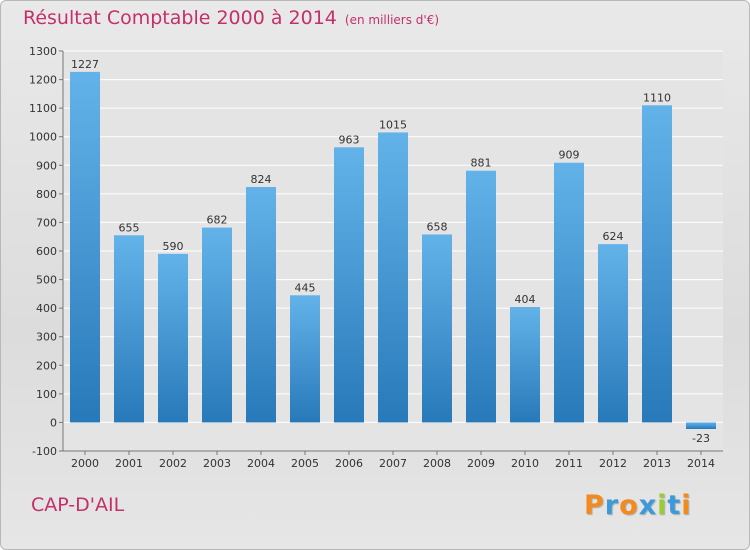  I want to click on data-label: 824, so click(261, 179).